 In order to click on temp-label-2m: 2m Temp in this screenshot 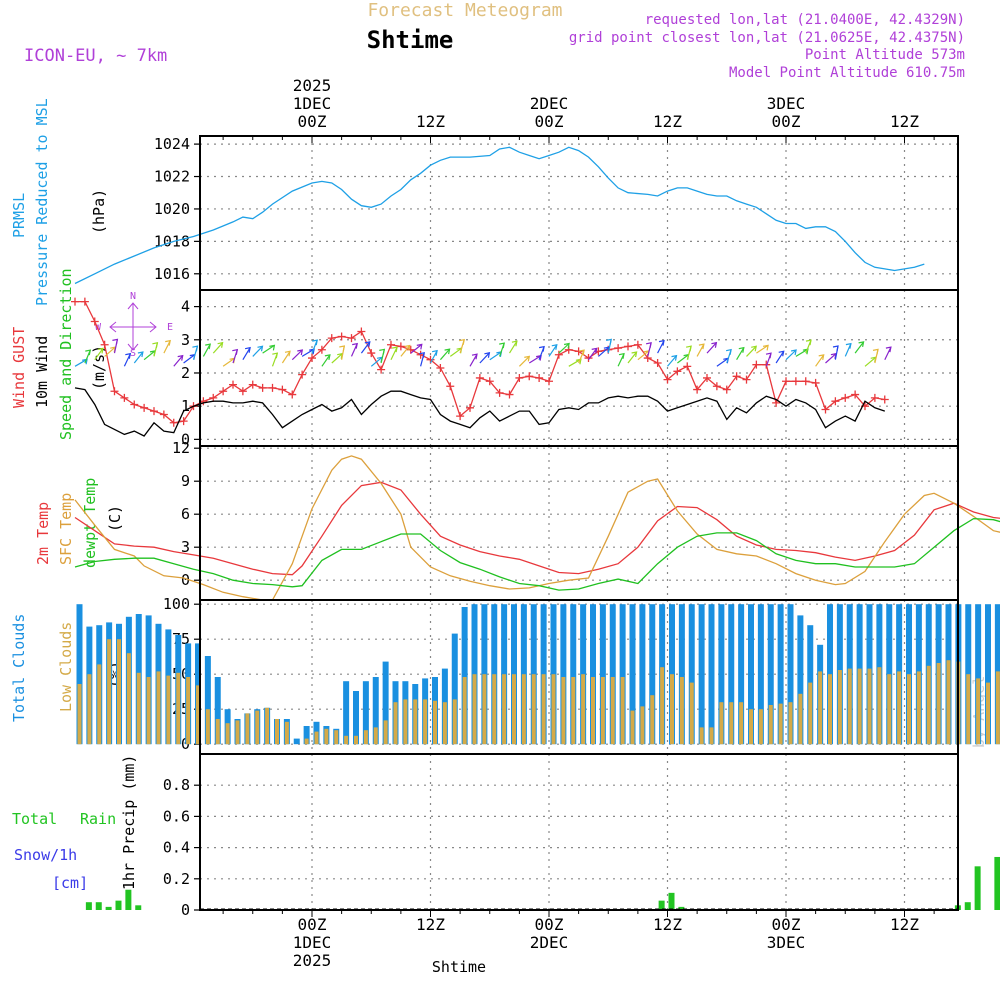, I will do `click(43, 533)`.